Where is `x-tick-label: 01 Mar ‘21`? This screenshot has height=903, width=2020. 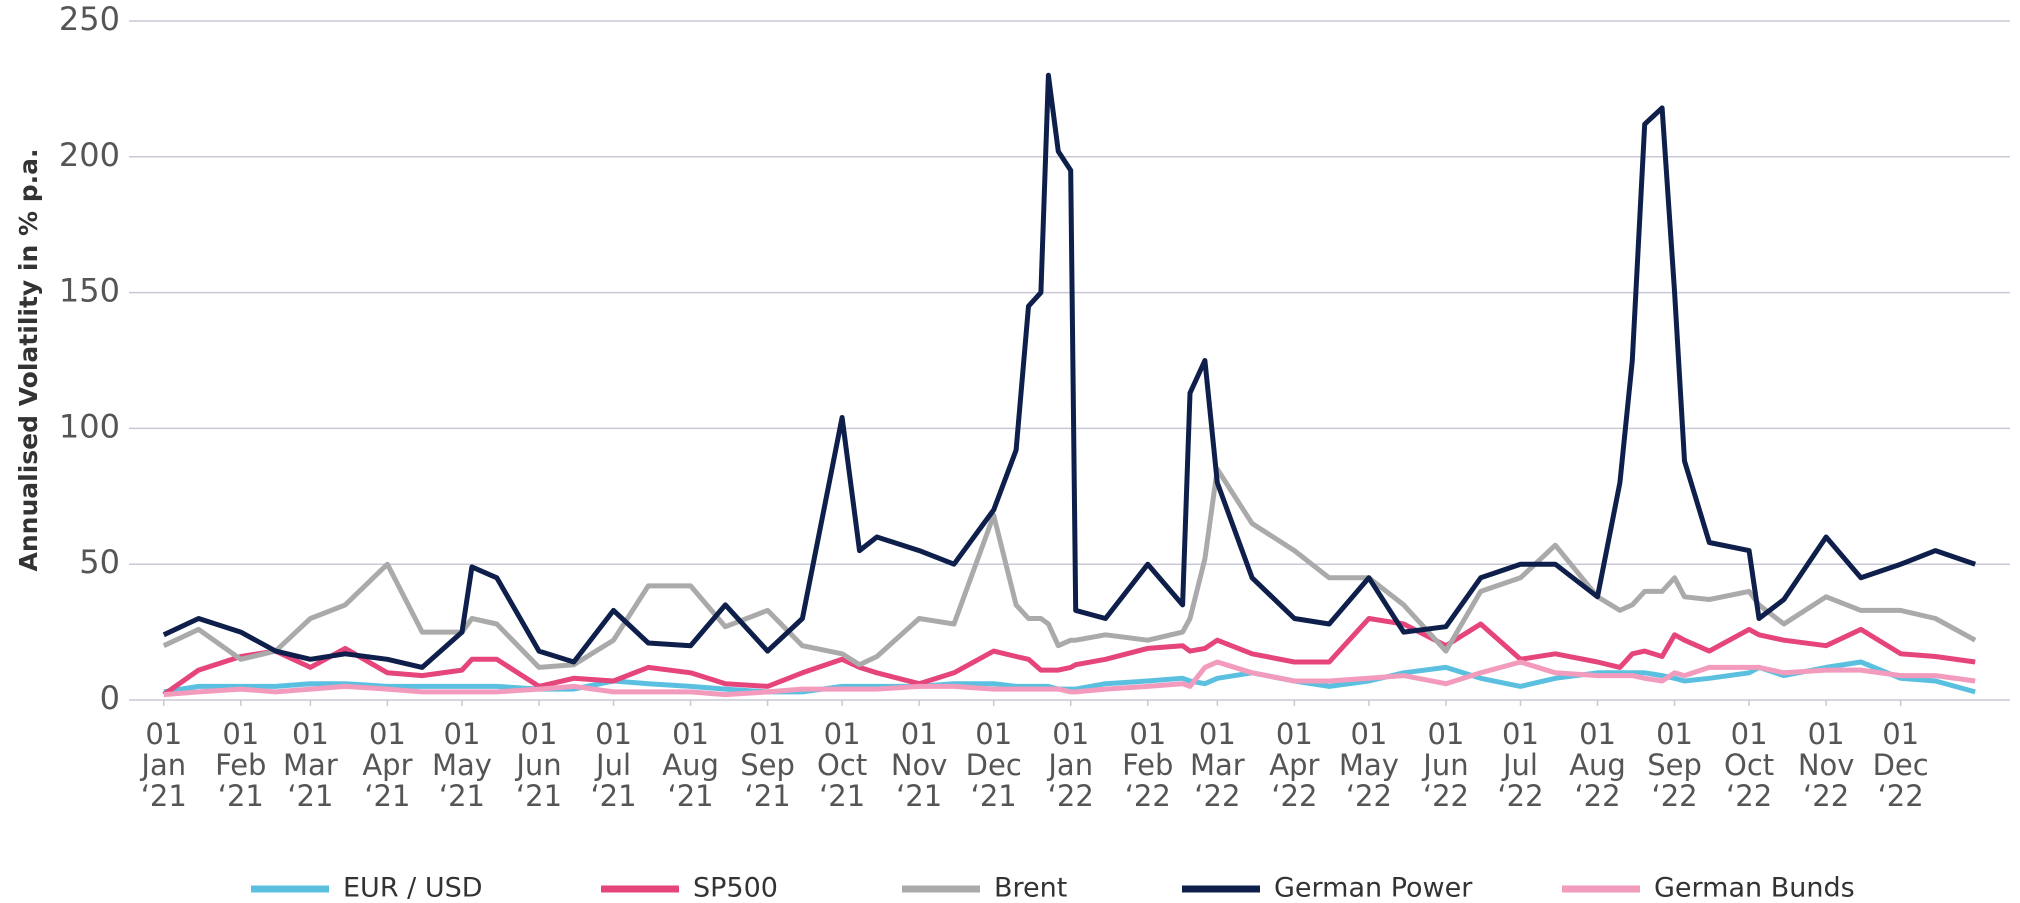 x-tick-label: 01 Mar ‘21 is located at coordinates (310, 765).